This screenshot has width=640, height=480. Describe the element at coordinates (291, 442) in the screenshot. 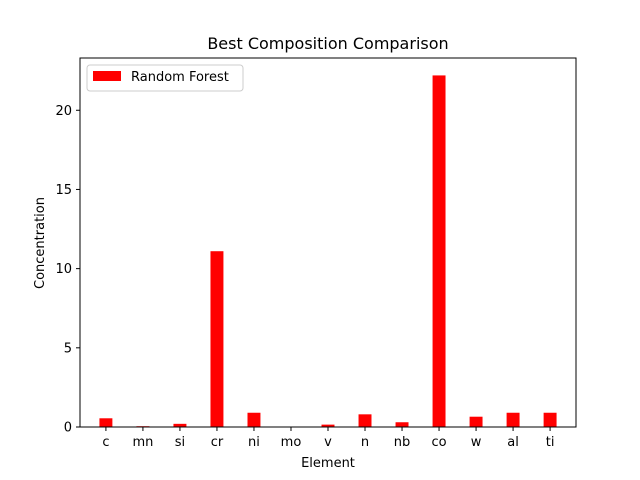

I see `x-tick-label-mo: mo` at that location.